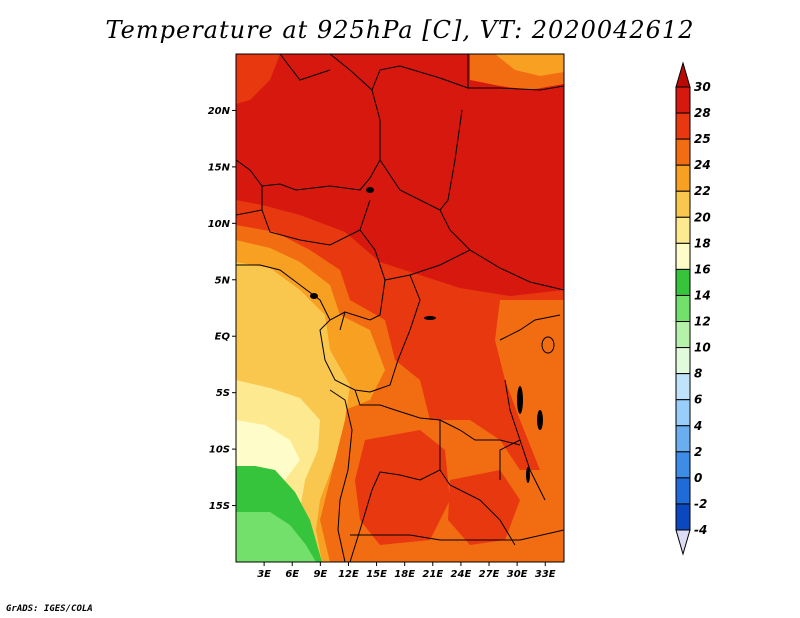 The height and width of the screenshot is (618, 800). Describe the element at coordinates (223, 337) in the screenshot. I see `lat-label: EQ` at that location.